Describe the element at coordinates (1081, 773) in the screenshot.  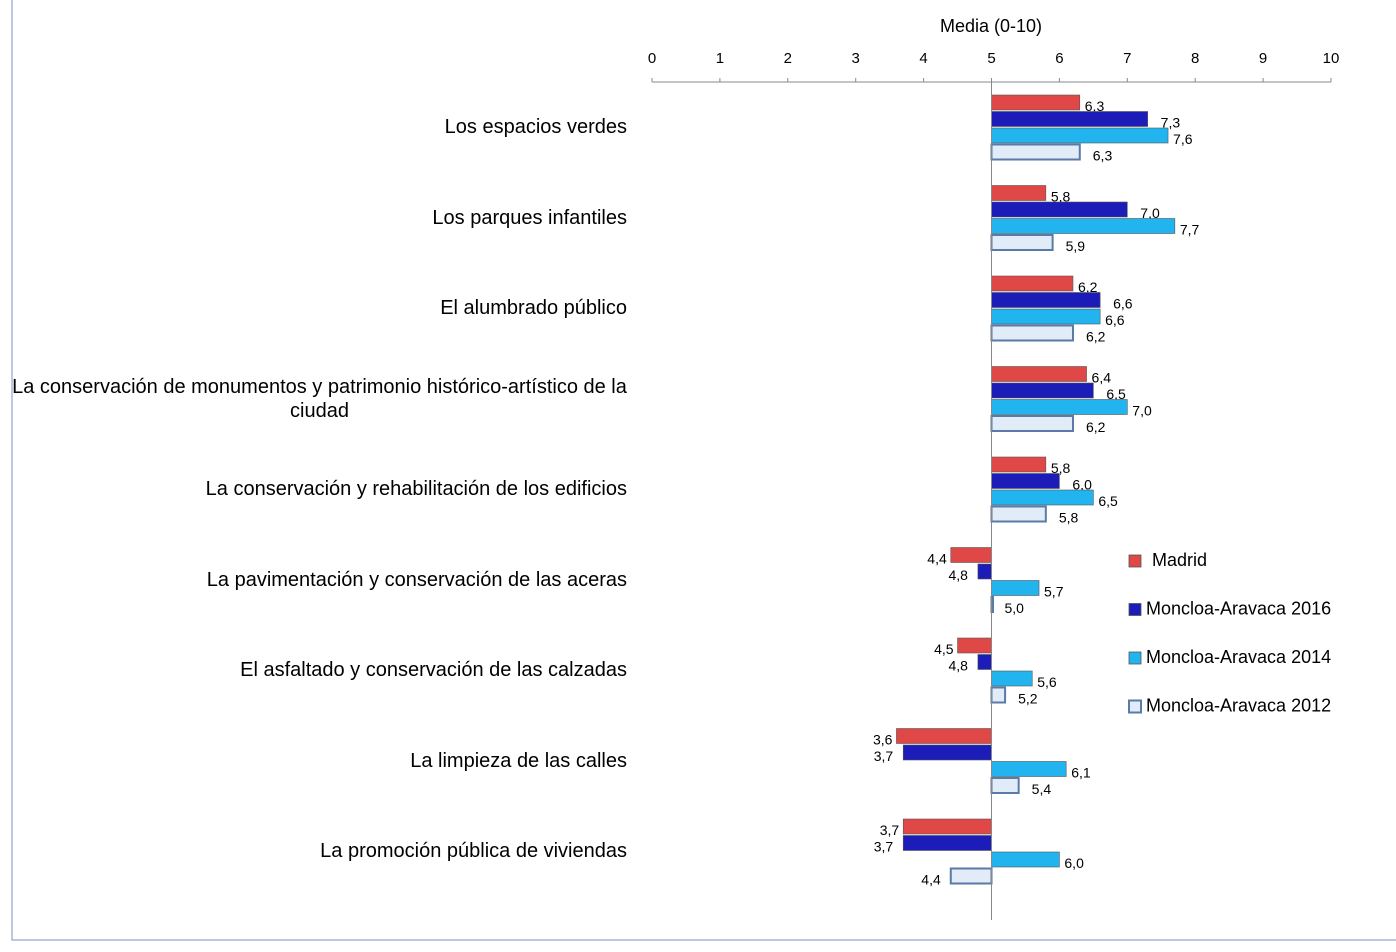
I see `value-label: 6,1` at that location.